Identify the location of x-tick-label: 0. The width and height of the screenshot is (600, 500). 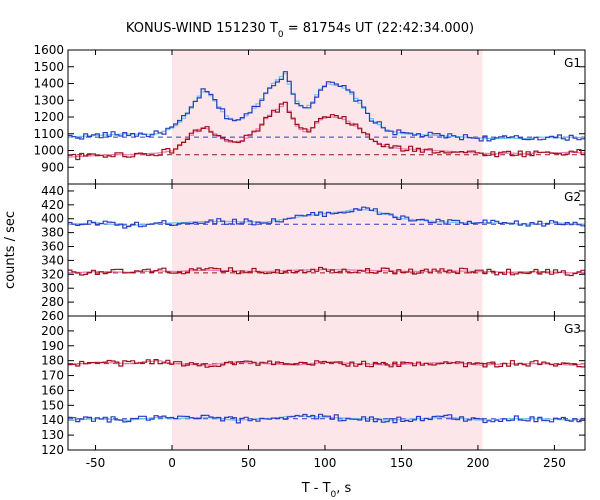
(172, 463).